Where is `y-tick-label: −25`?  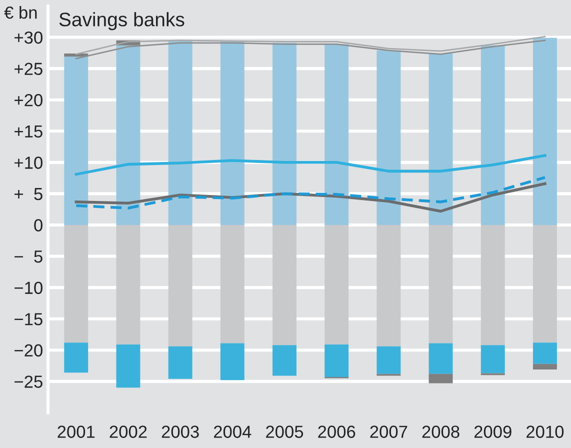 y-tick-label: −25 is located at coordinates (28, 382).